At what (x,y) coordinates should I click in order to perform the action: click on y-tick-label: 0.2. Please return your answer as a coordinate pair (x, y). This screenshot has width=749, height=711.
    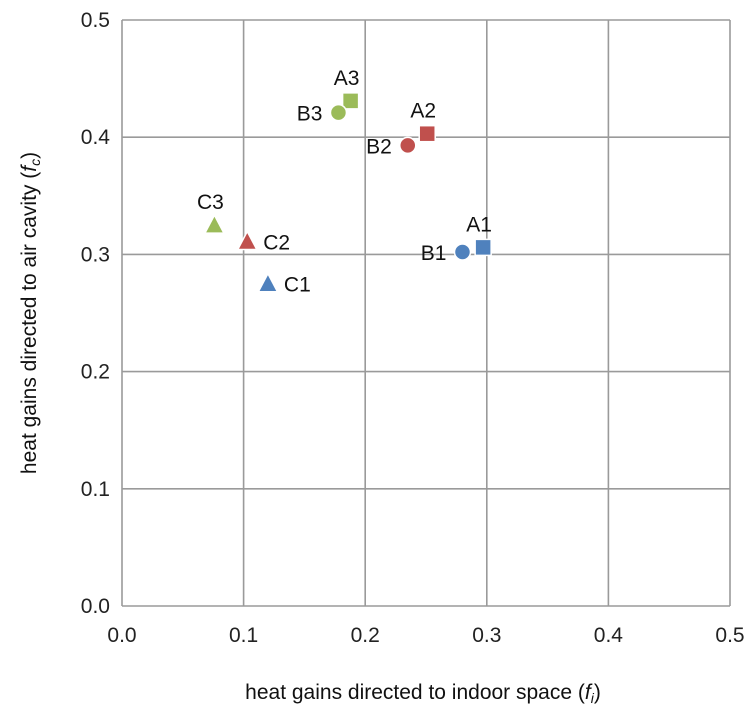
    Looking at the image, I should click on (95, 372).